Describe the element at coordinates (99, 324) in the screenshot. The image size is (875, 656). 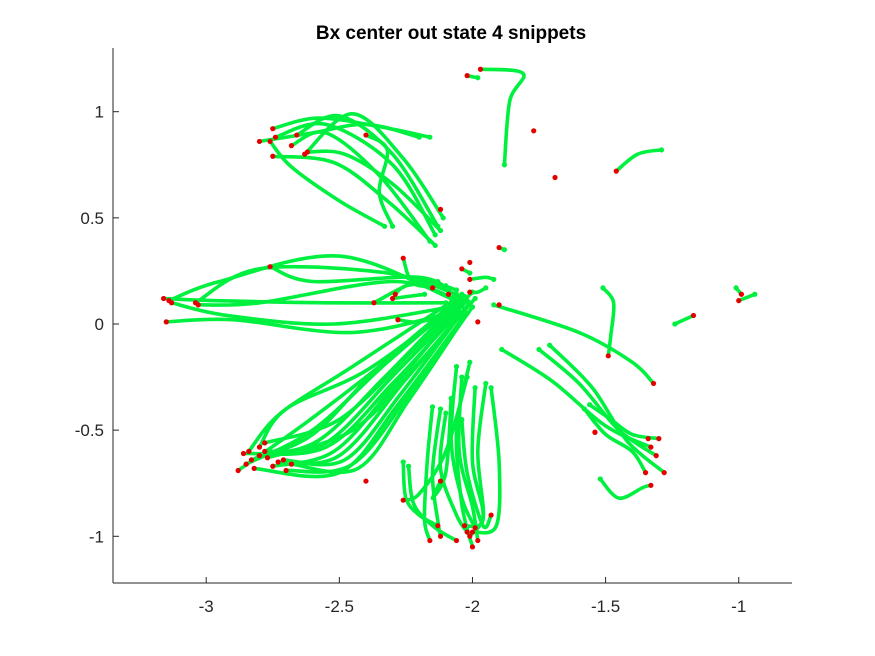
I see `y-tick-label: 0` at that location.